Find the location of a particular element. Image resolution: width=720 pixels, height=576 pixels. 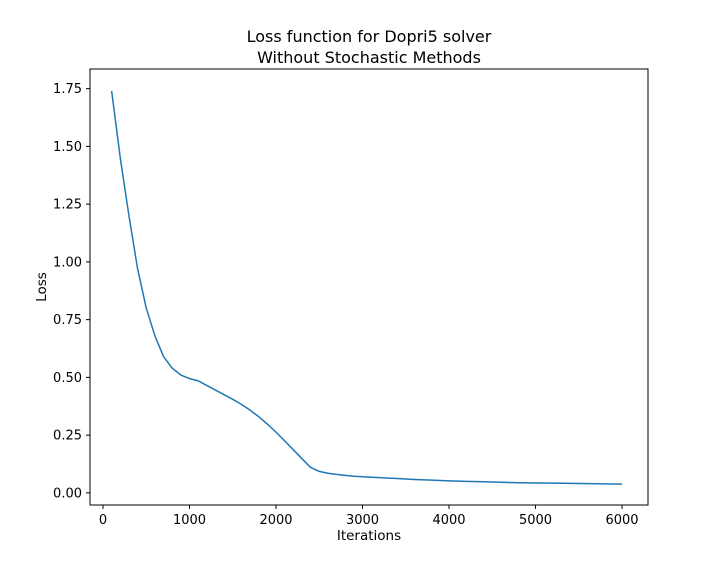

y-tick-label: 1.75 is located at coordinates (67, 89).